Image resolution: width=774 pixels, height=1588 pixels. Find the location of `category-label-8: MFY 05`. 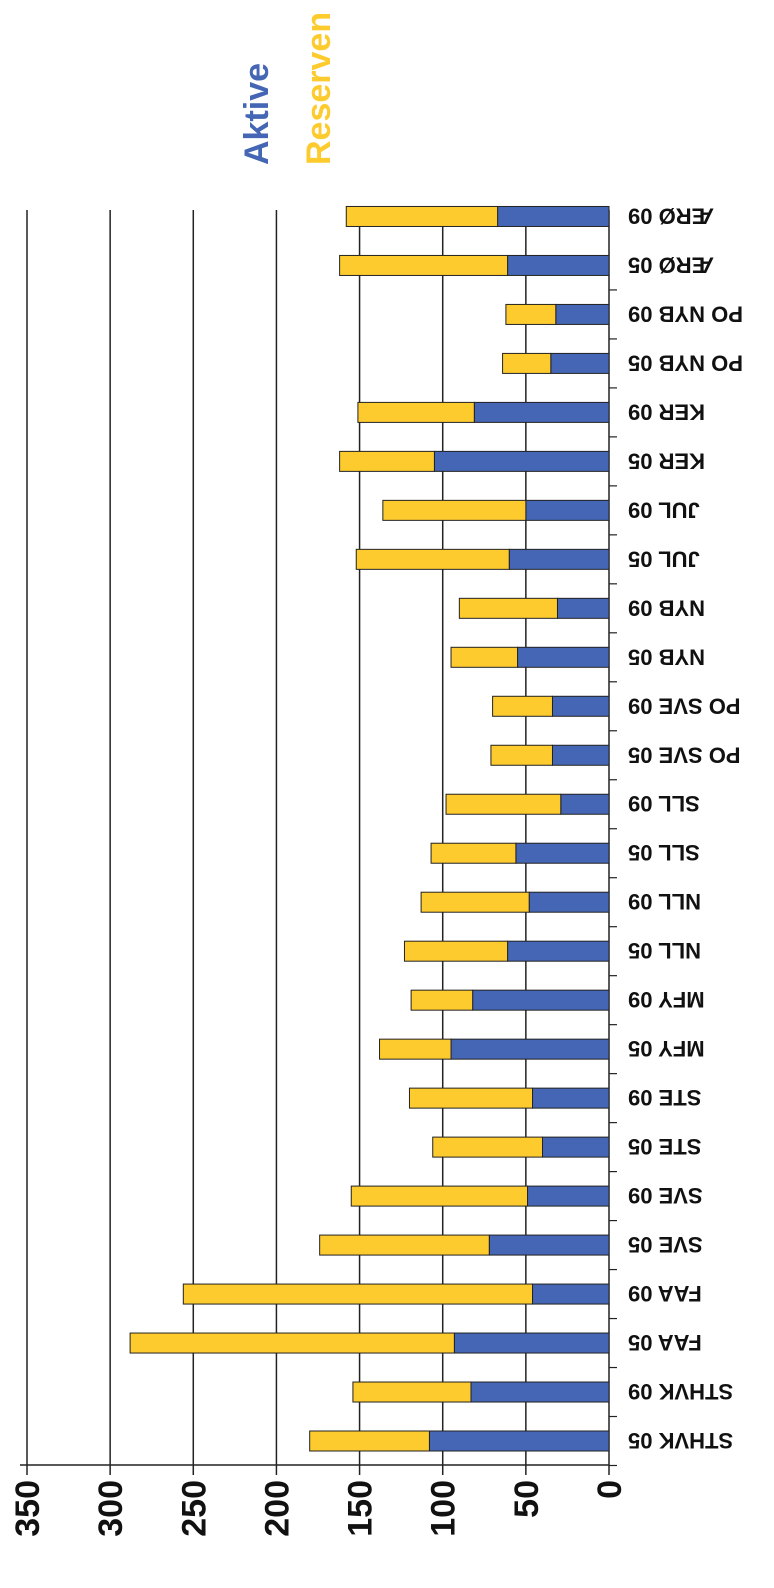

category-label-8: MFY 05 is located at coordinates (666, 1048).